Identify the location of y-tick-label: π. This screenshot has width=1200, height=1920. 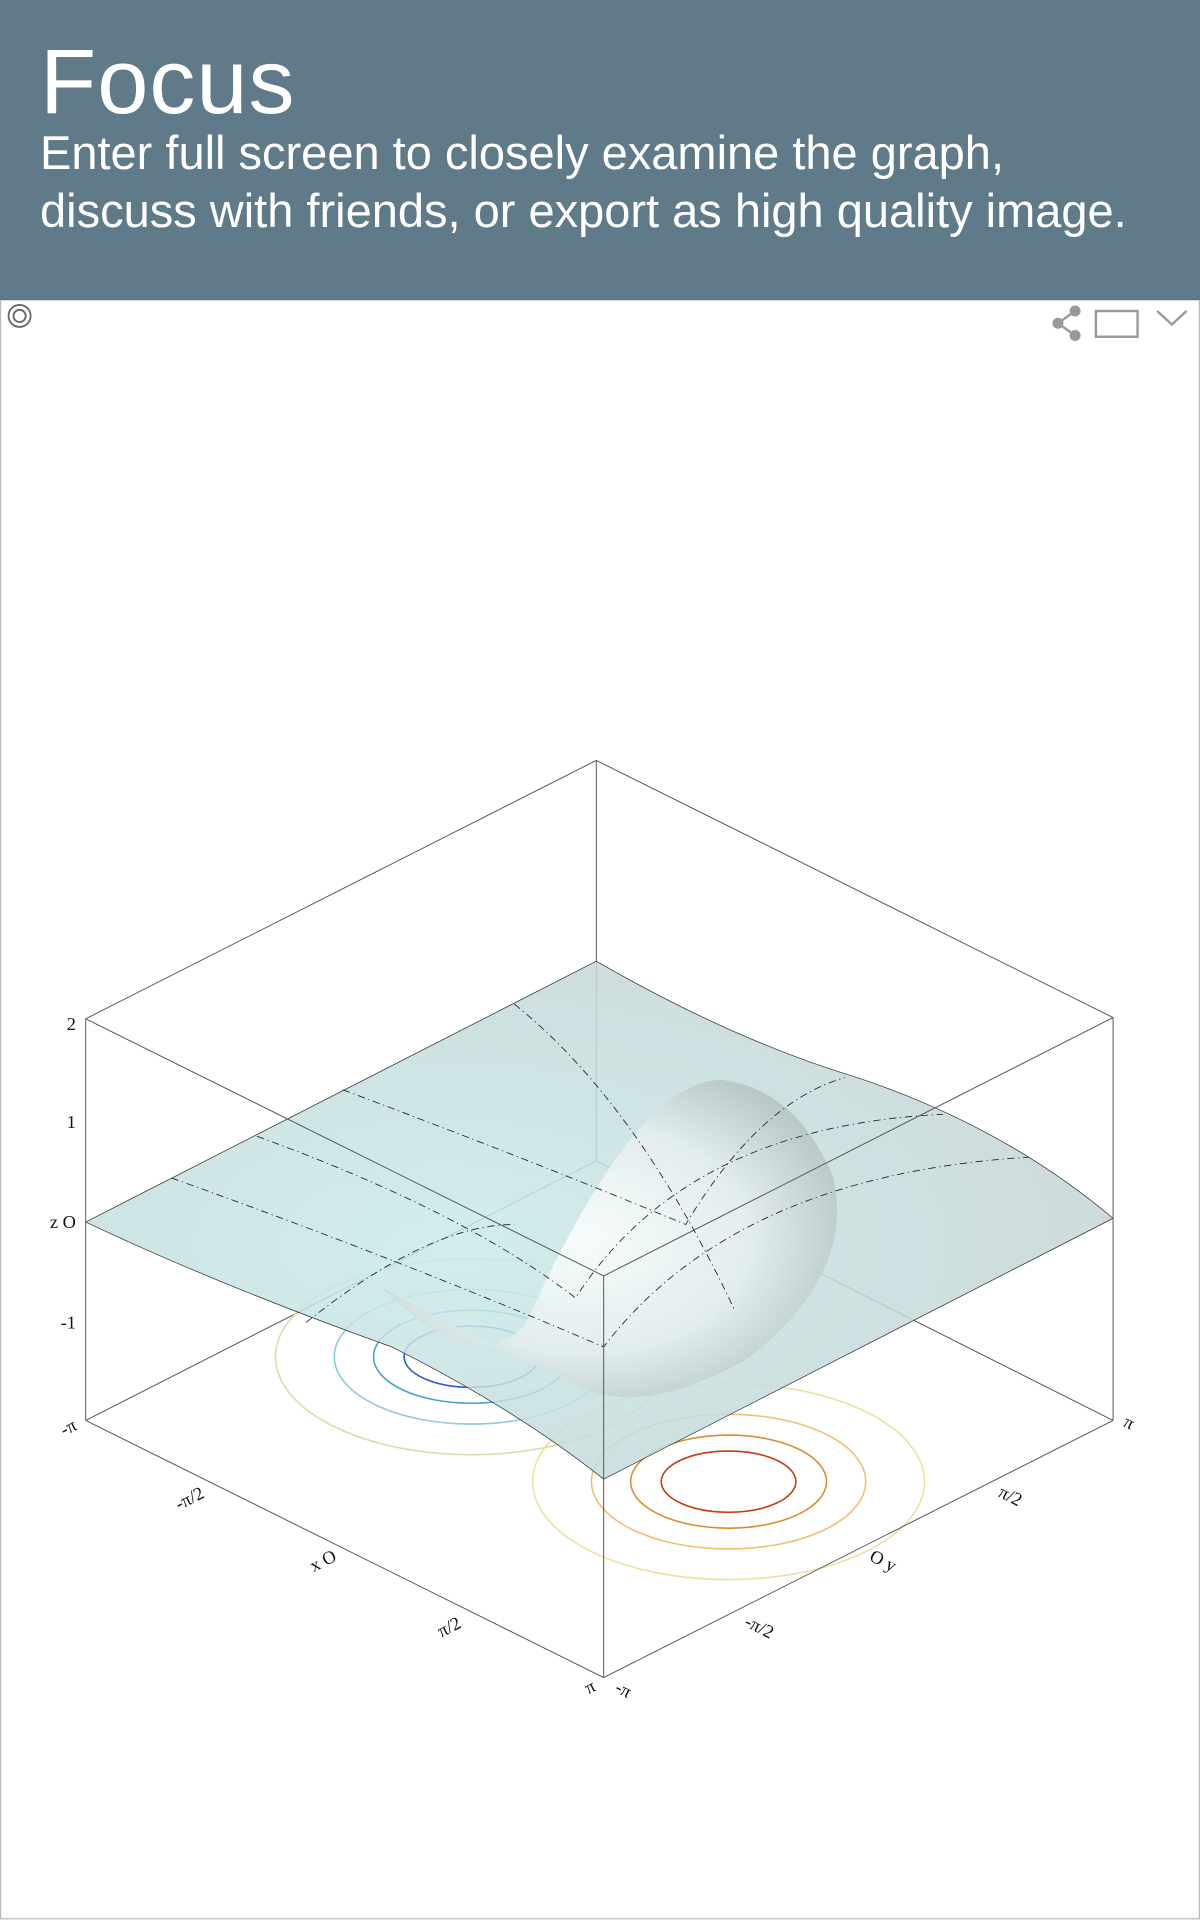
(1129, 1422).